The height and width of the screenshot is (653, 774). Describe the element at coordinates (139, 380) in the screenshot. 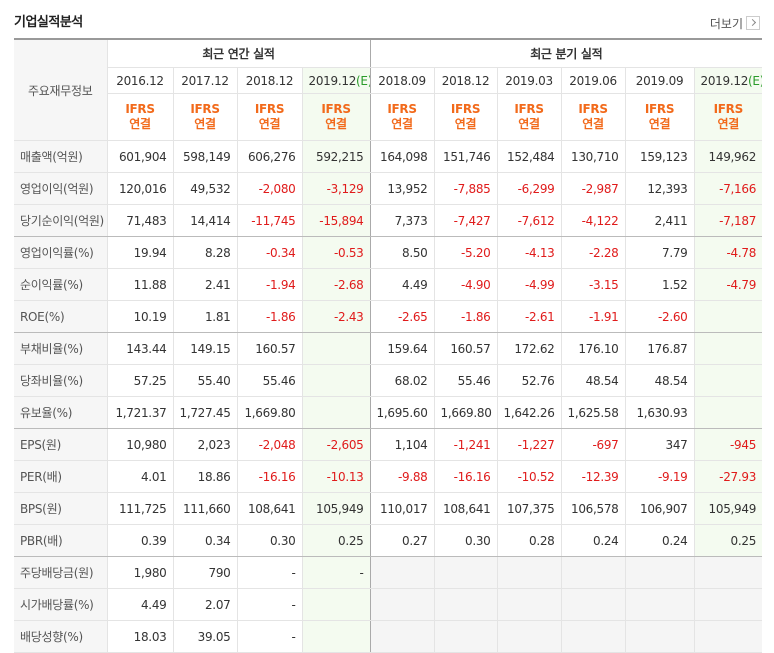

I see `value-cell: 57.25` at that location.